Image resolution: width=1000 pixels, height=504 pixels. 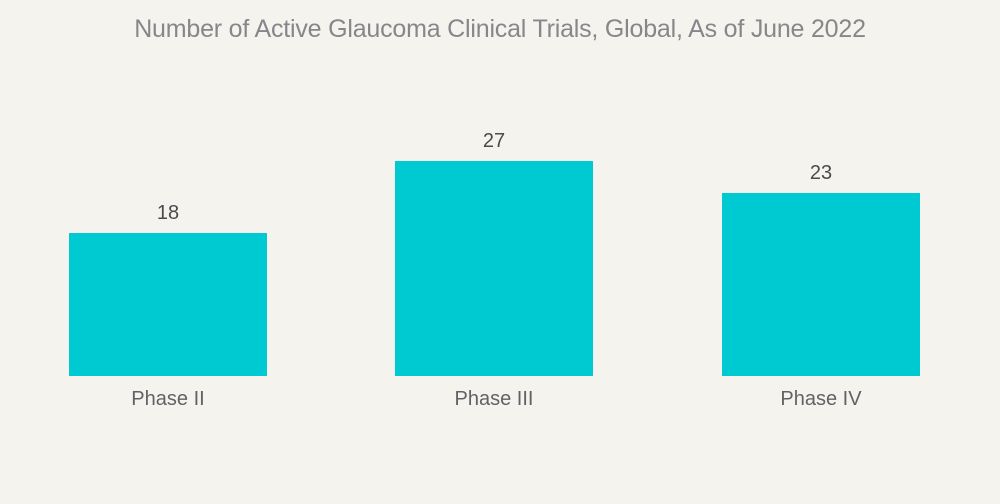 What do you see at coordinates (821, 173) in the screenshot?
I see `bar-value-label-phase-iv: 23` at bounding box center [821, 173].